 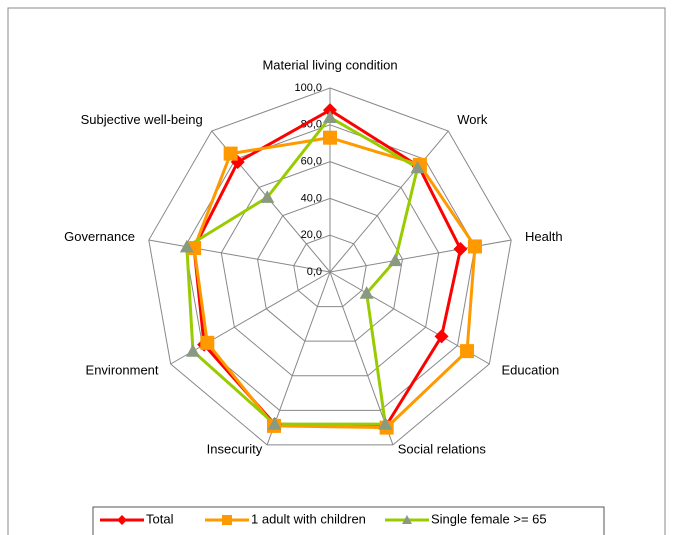 I want to click on category-label: Education, so click(x=530, y=369).